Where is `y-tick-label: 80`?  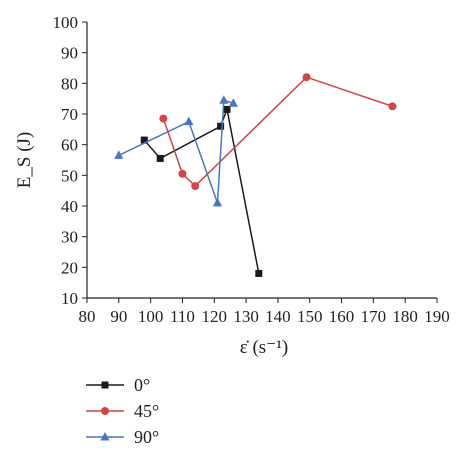 y-tick-label: 80 is located at coordinates (69, 83).